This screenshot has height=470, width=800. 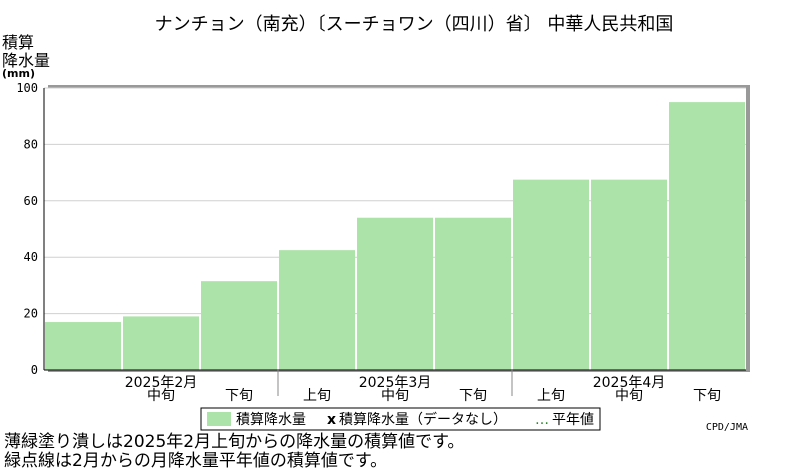 What do you see at coordinates (573, 420) in the screenshot?
I see `legend-label-normal: 平年値` at bounding box center [573, 420].